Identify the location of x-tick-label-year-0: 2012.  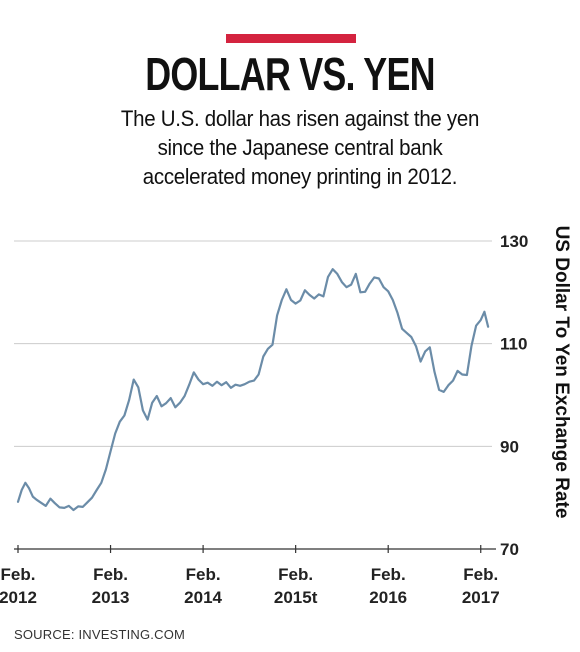
(18, 597).